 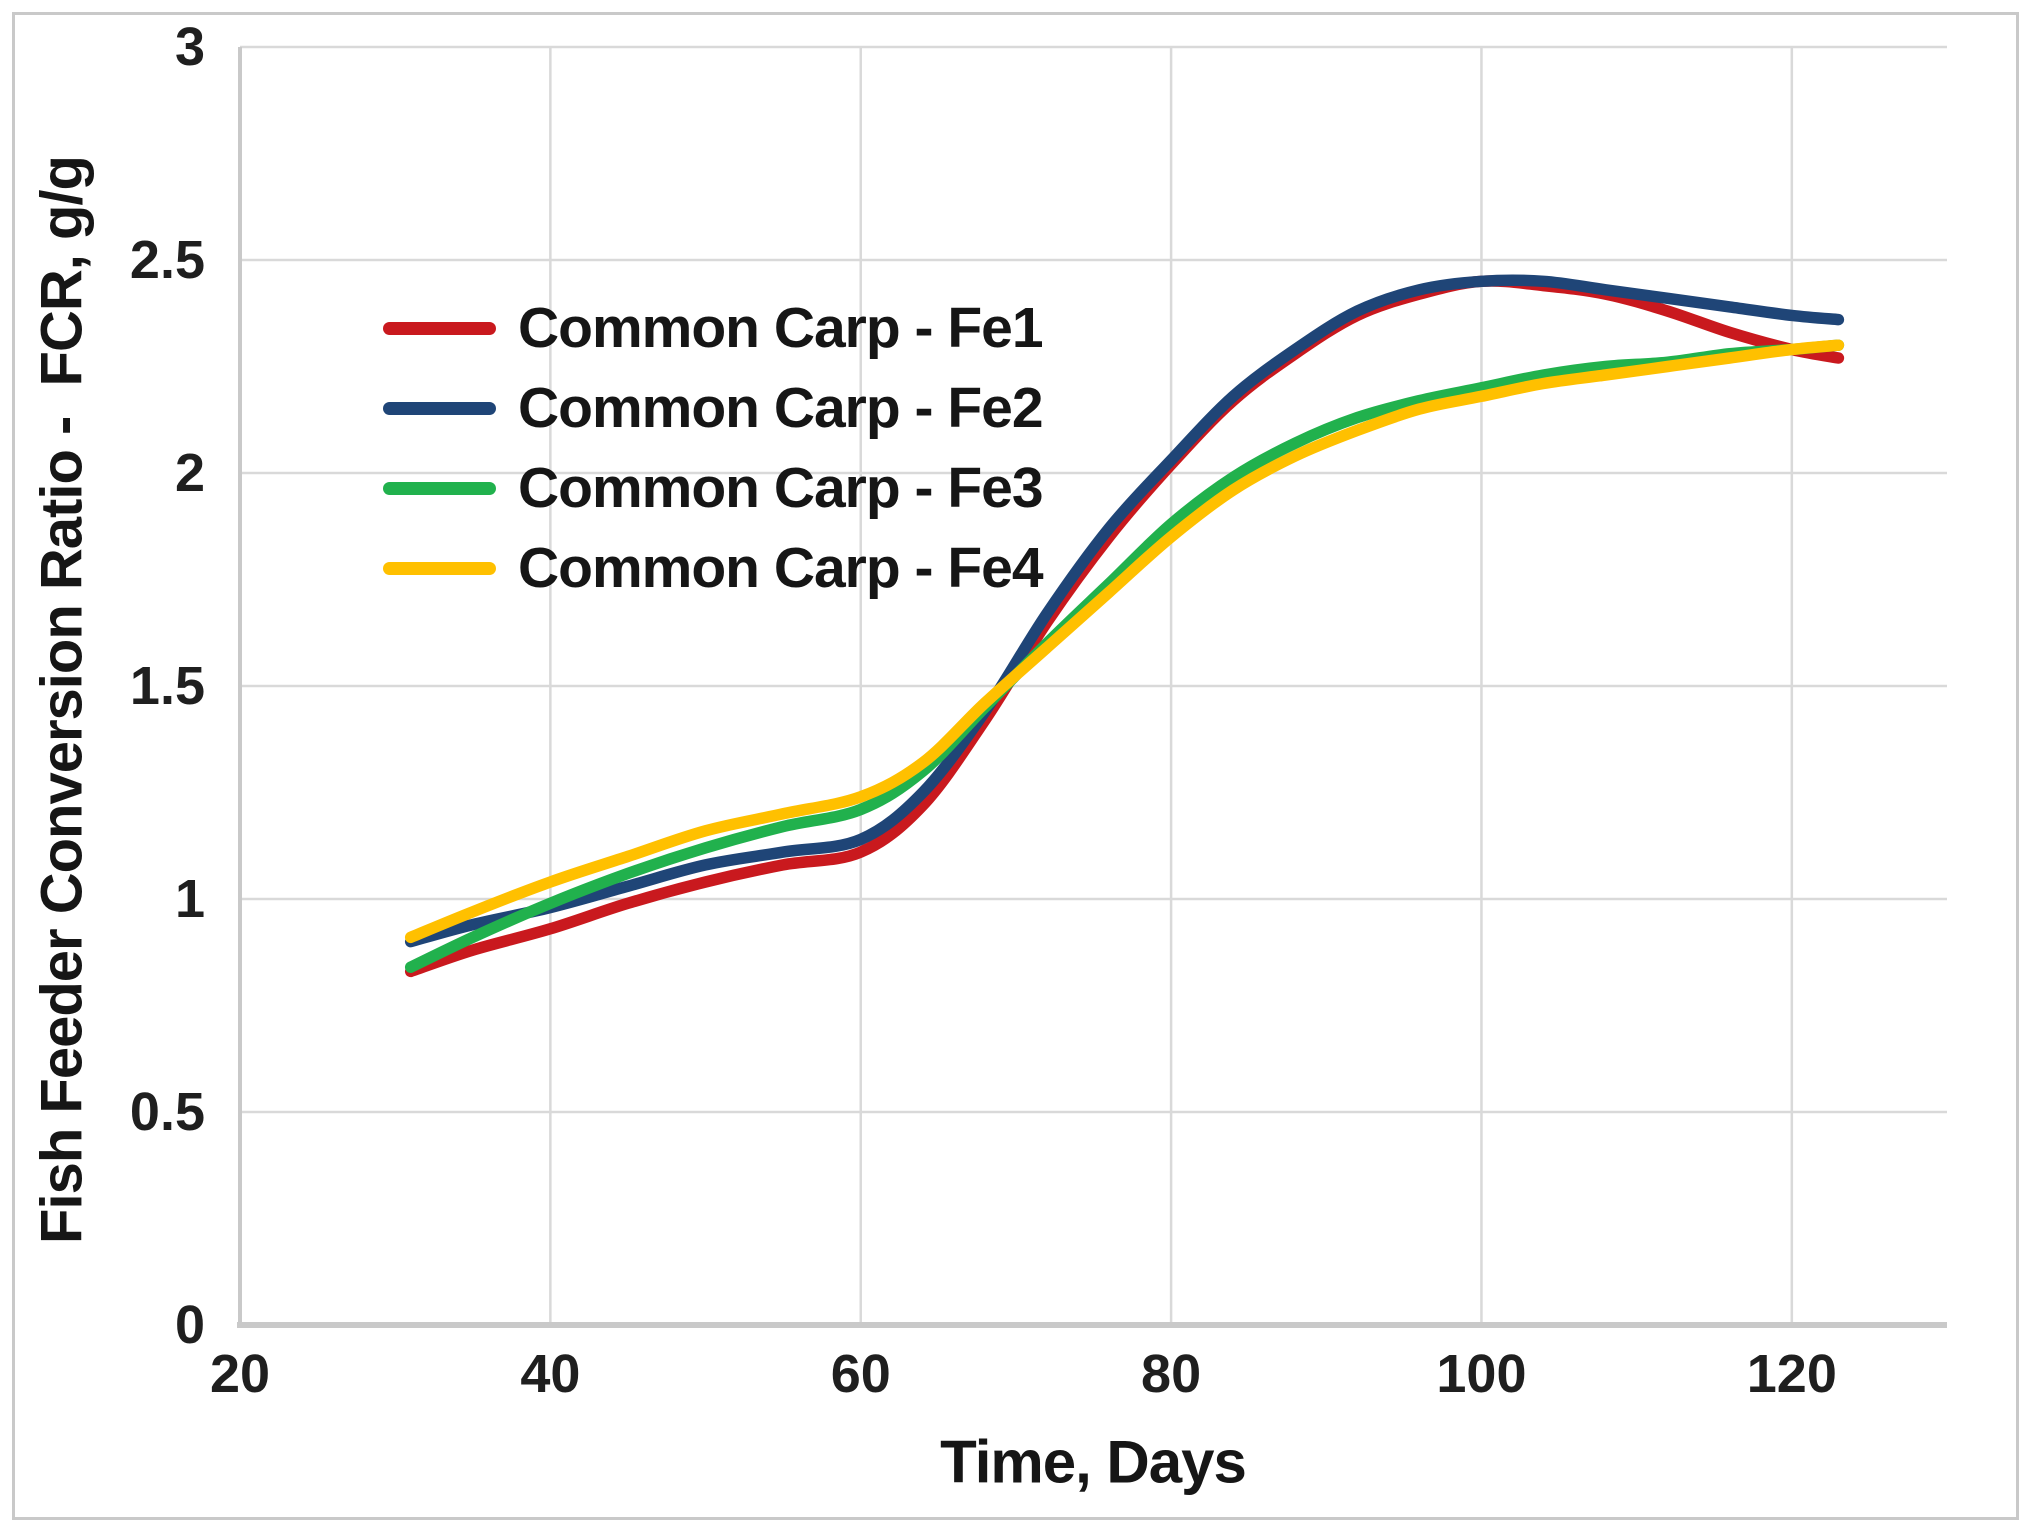 I want to click on y-tick-label-0.5: 0.5, so click(x=167, y=1112).